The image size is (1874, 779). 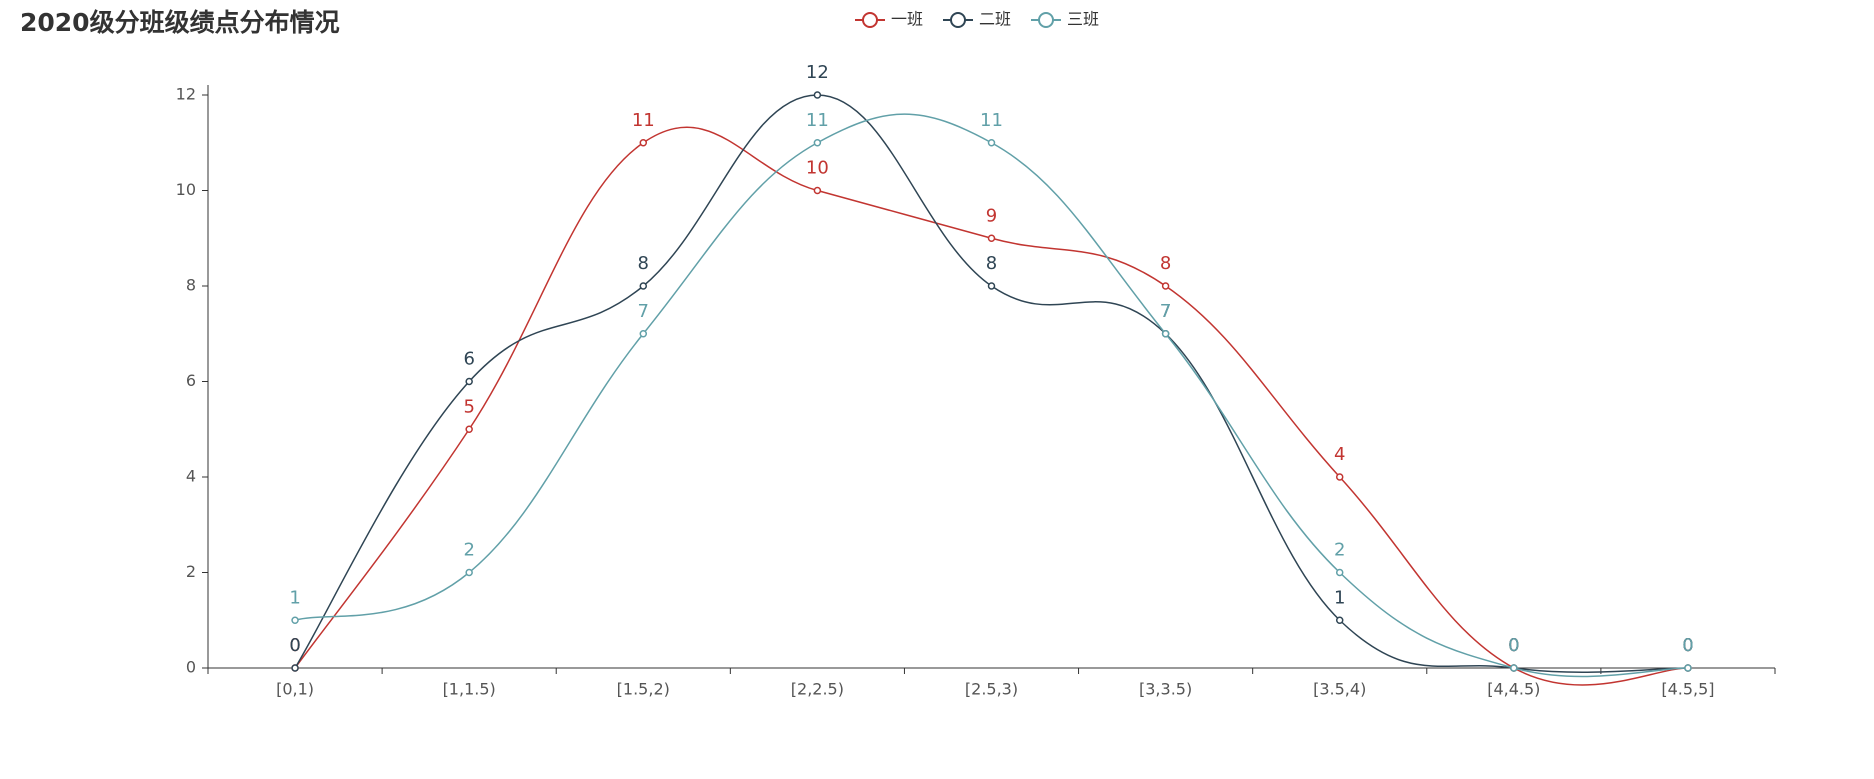 I want to click on x-tick-label: [4.5,5], so click(x=1687, y=689).